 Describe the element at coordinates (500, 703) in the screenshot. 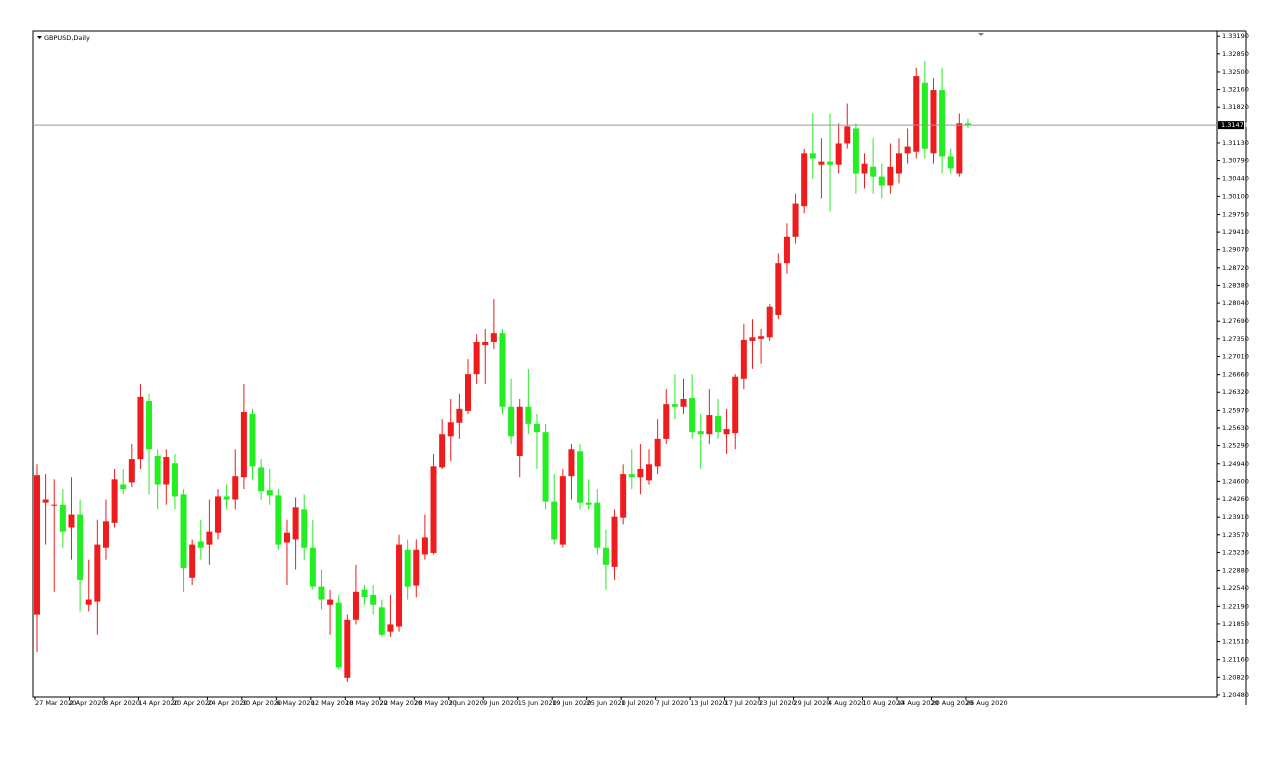

I see `x-tick-label: 9 Jun 2020` at that location.